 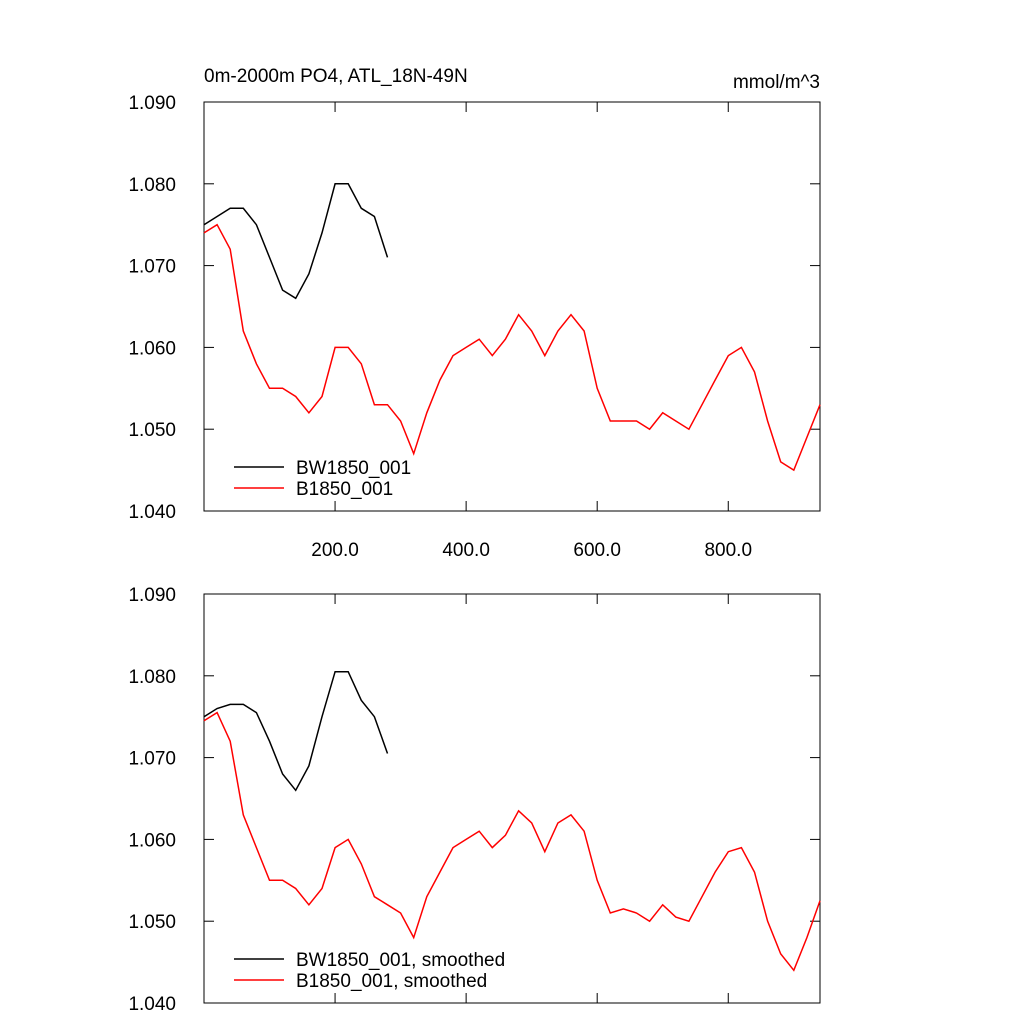 I want to click on legend-label: B1850_001, so click(x=344, y=489).